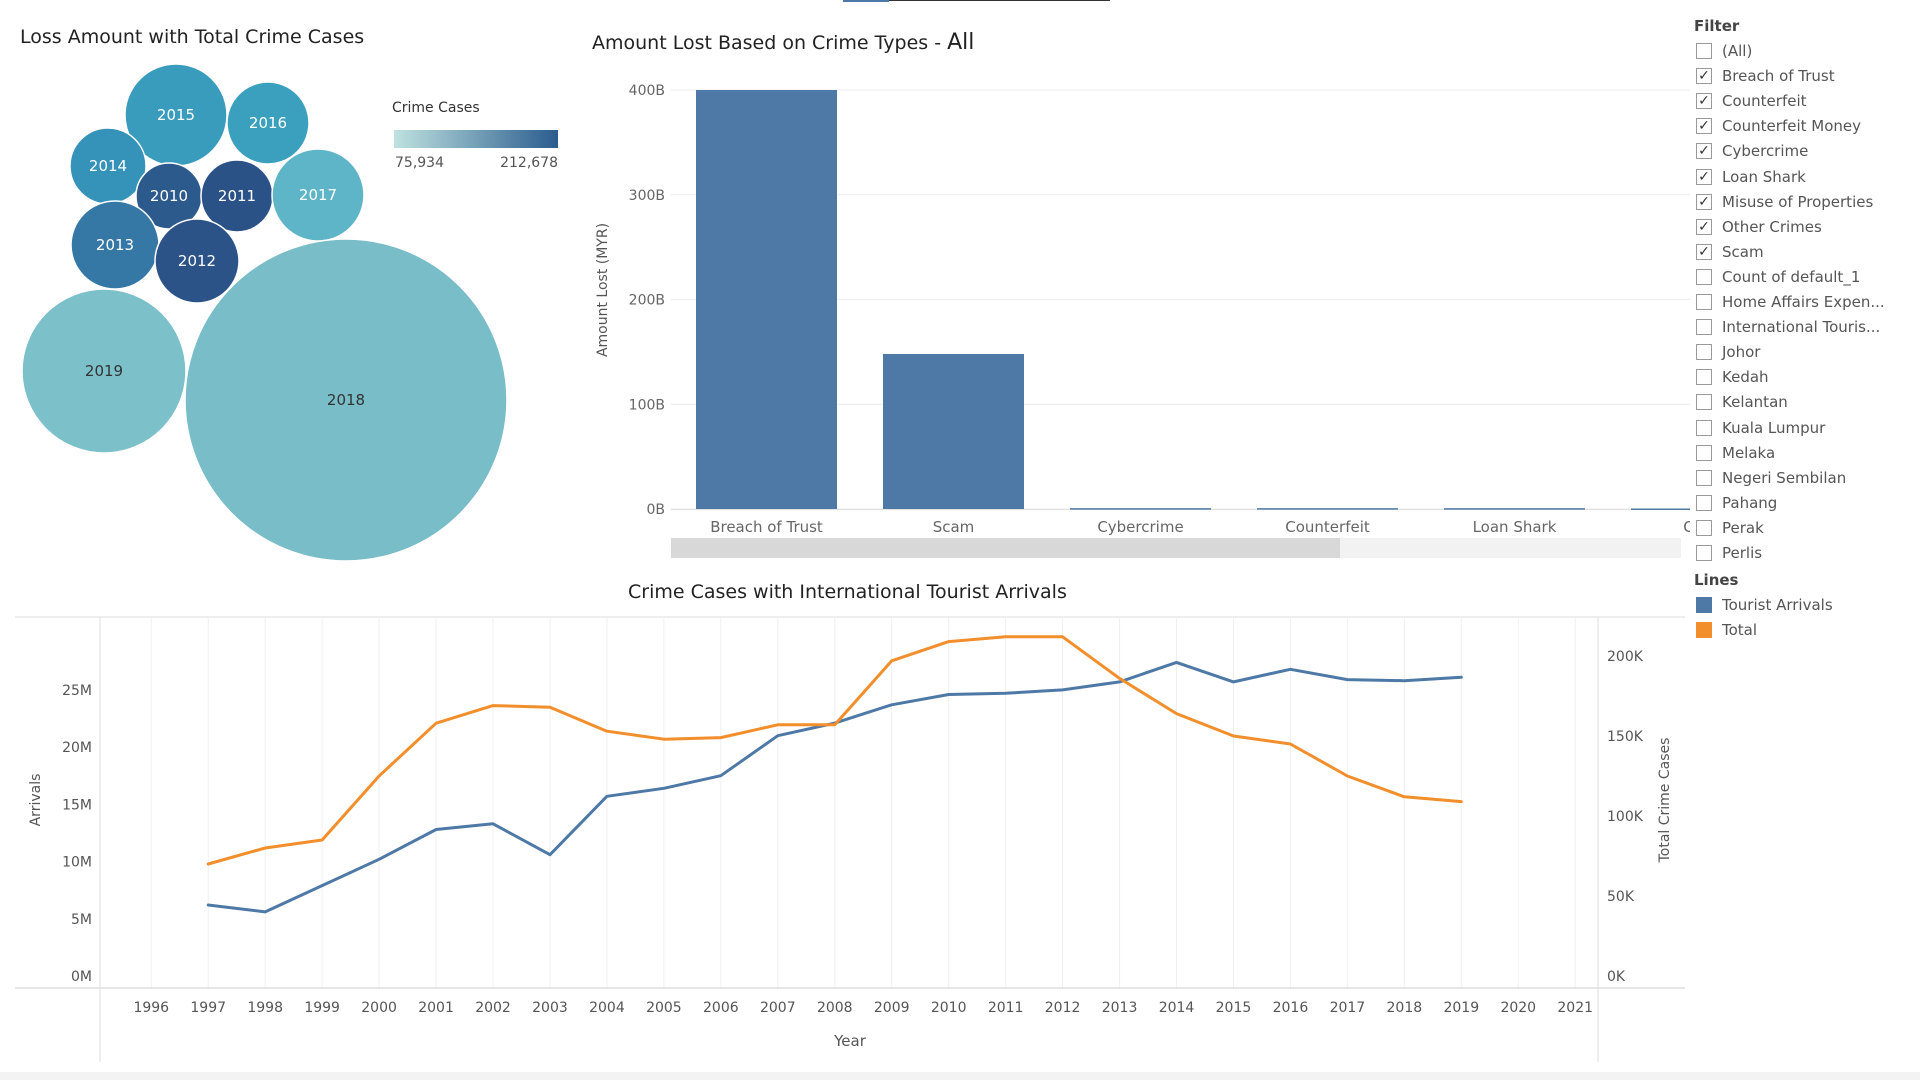 This screenshot has height=1080, width=1920. What do you see at coordinates (1625, 817) in the screenshot?
I see `line-y-tick-right: 100K` at bounding box center [1625, 817].